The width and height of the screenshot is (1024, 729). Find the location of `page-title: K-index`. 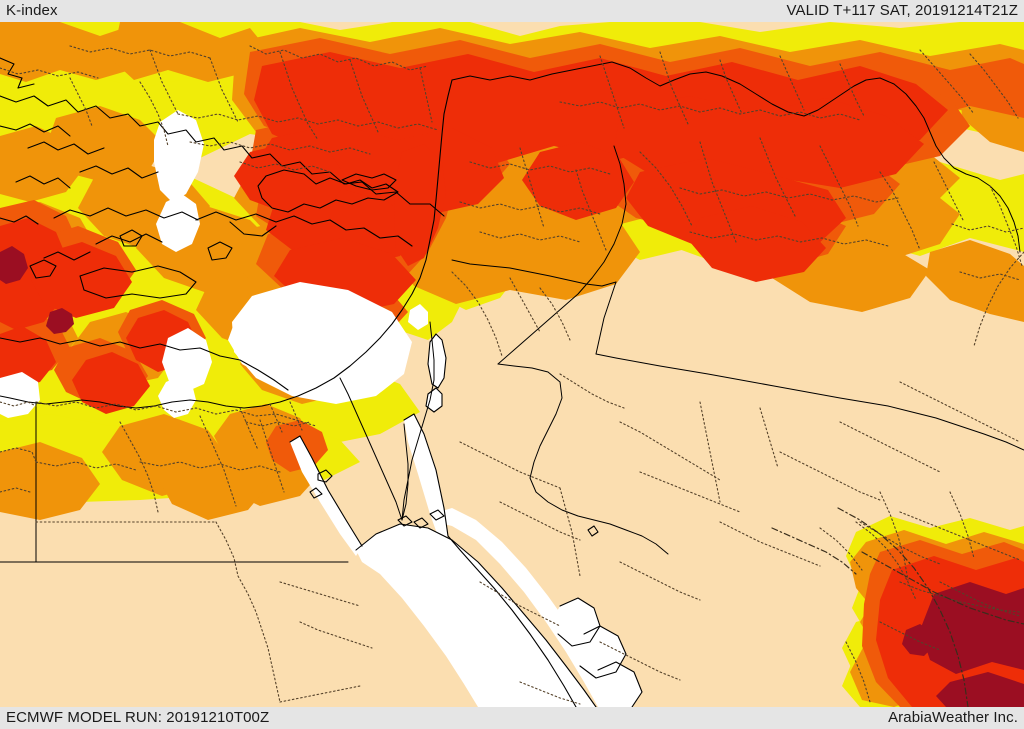

page-title: K-index is located at coordinates (32, 10).